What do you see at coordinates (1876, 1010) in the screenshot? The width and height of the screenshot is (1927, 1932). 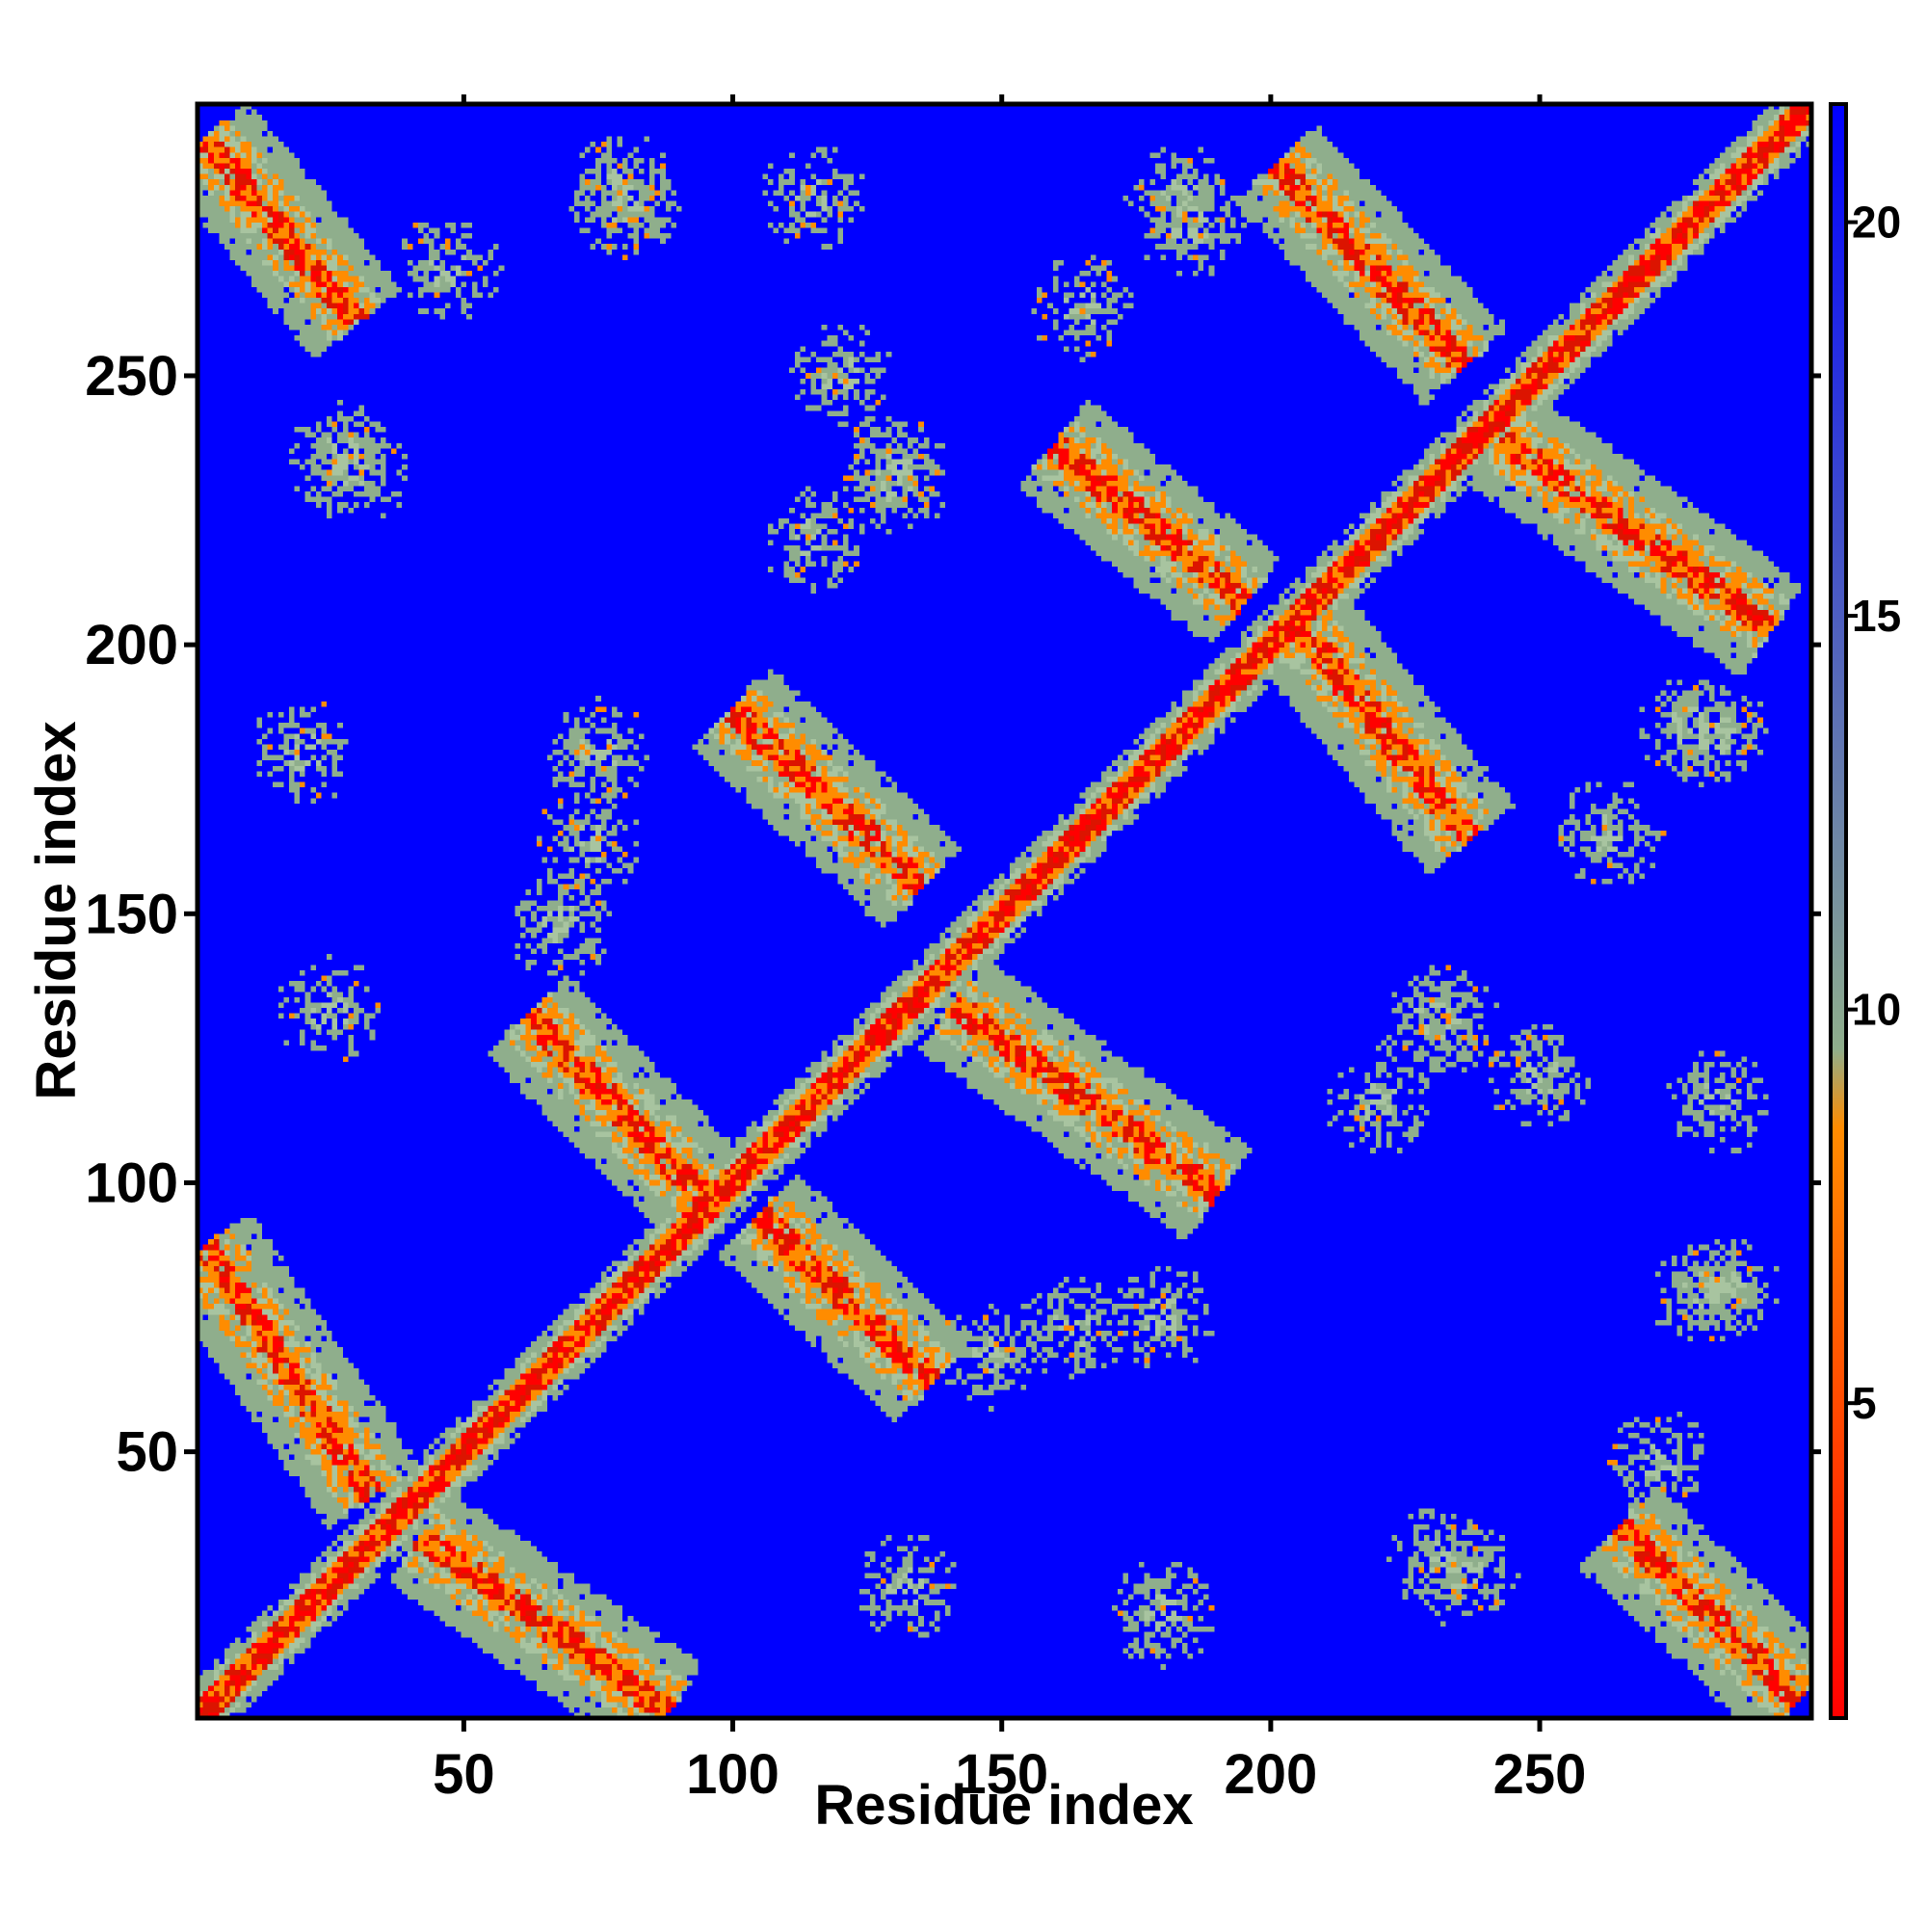 I see `colorbar-tick-label: 10` at bounding box center [1876, 1010].